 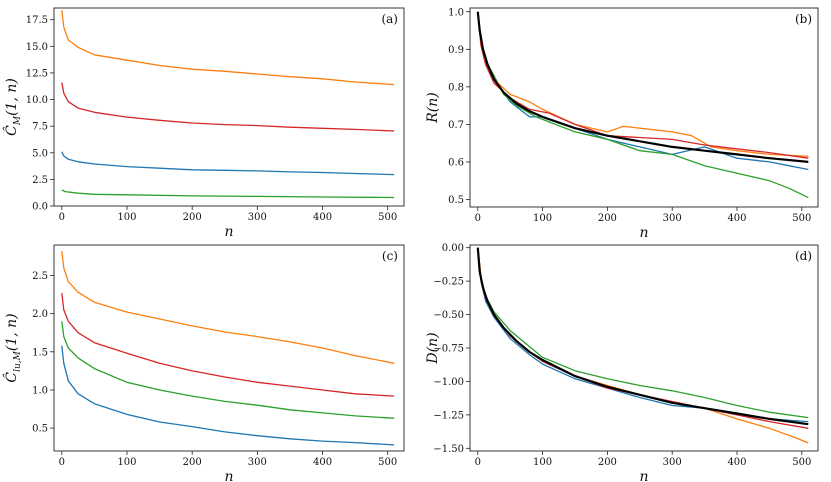 What do you see at coordinates (448, 449) in the screenshot?
I see `y-tick-label: −1.50` at bounding box center [448, 449].